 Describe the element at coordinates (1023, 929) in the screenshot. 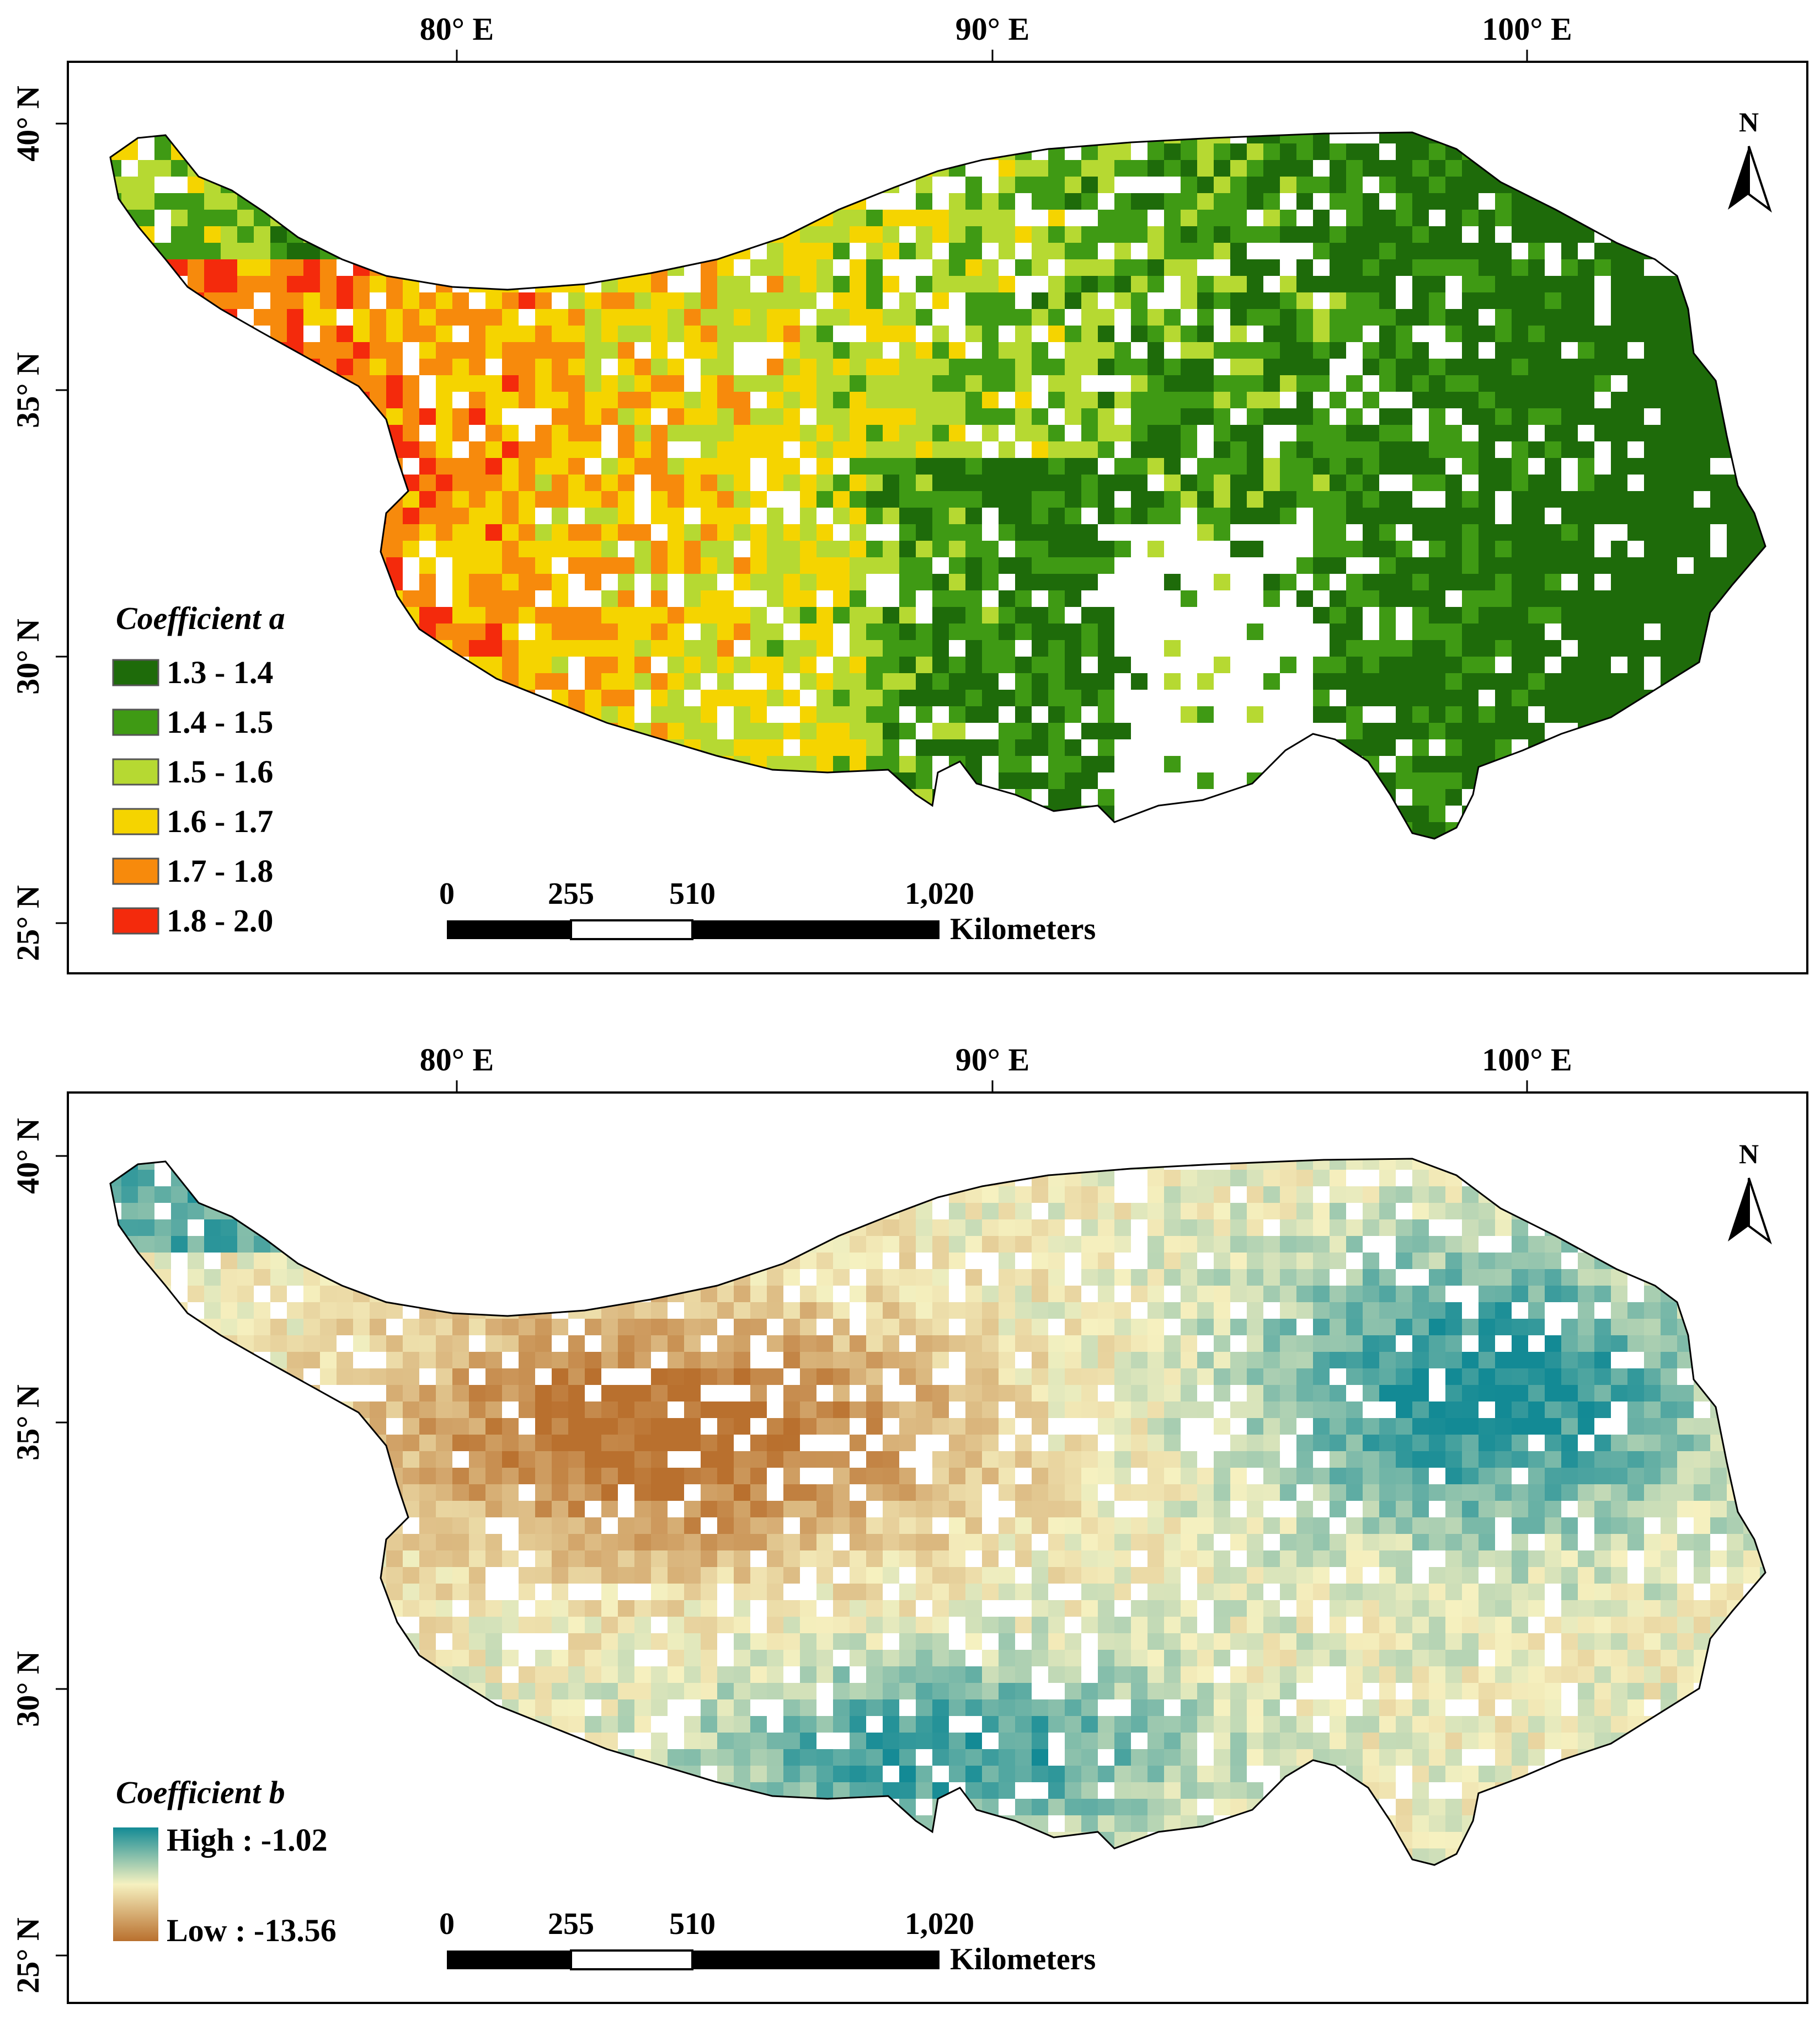

I see `scale-unit: Kilometers` at that location.